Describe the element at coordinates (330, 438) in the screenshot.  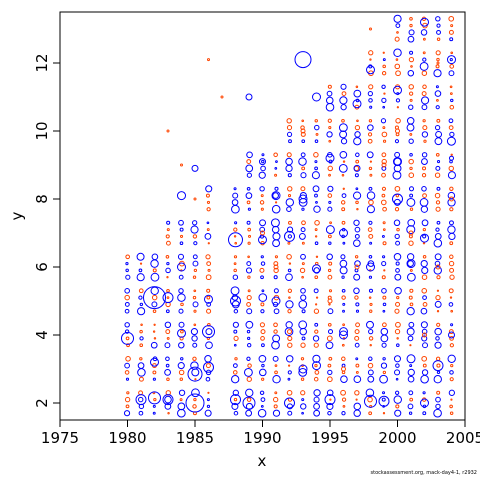
I see `x-tick-label: 1995` at that location.